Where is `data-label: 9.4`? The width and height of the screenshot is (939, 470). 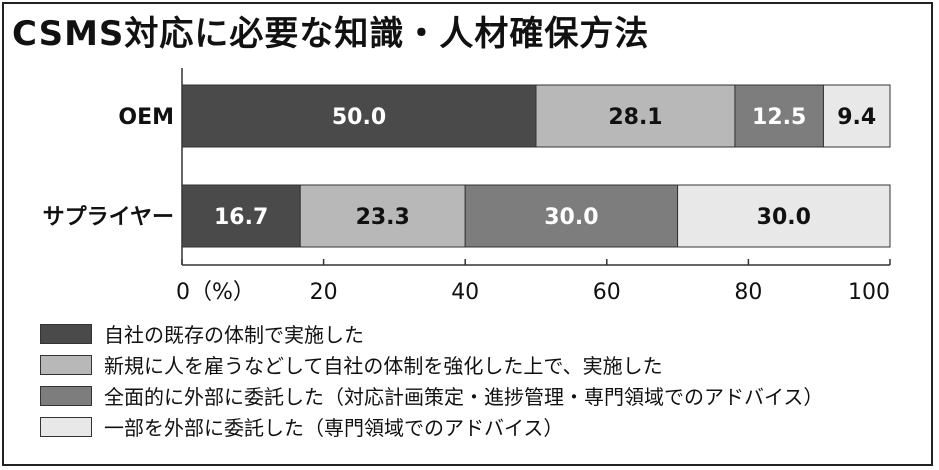
data-label: 9.4 is located at coordinates (856, 117).